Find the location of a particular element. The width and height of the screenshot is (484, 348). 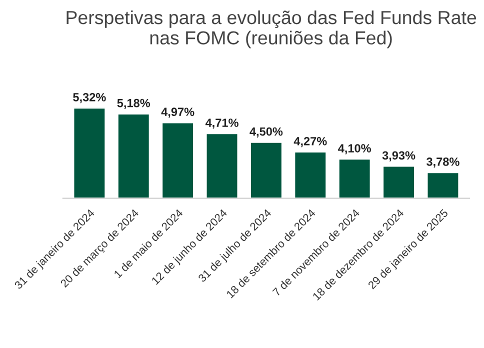

data-label: 4,71% is located at coordinates (221, 123).